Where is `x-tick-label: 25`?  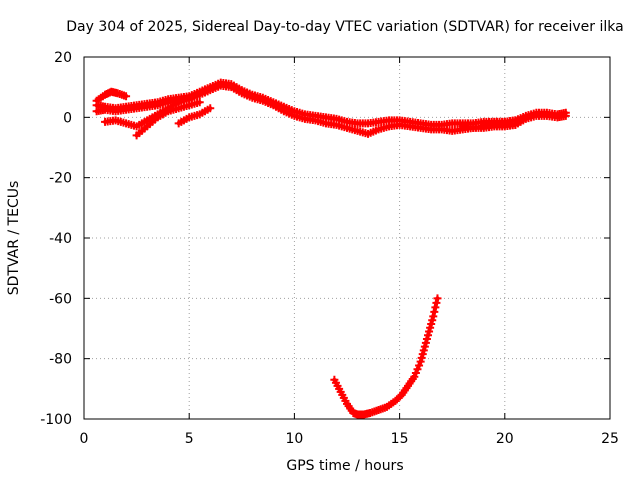
x-tick-label: 25 is located at coordinates (610, 439).